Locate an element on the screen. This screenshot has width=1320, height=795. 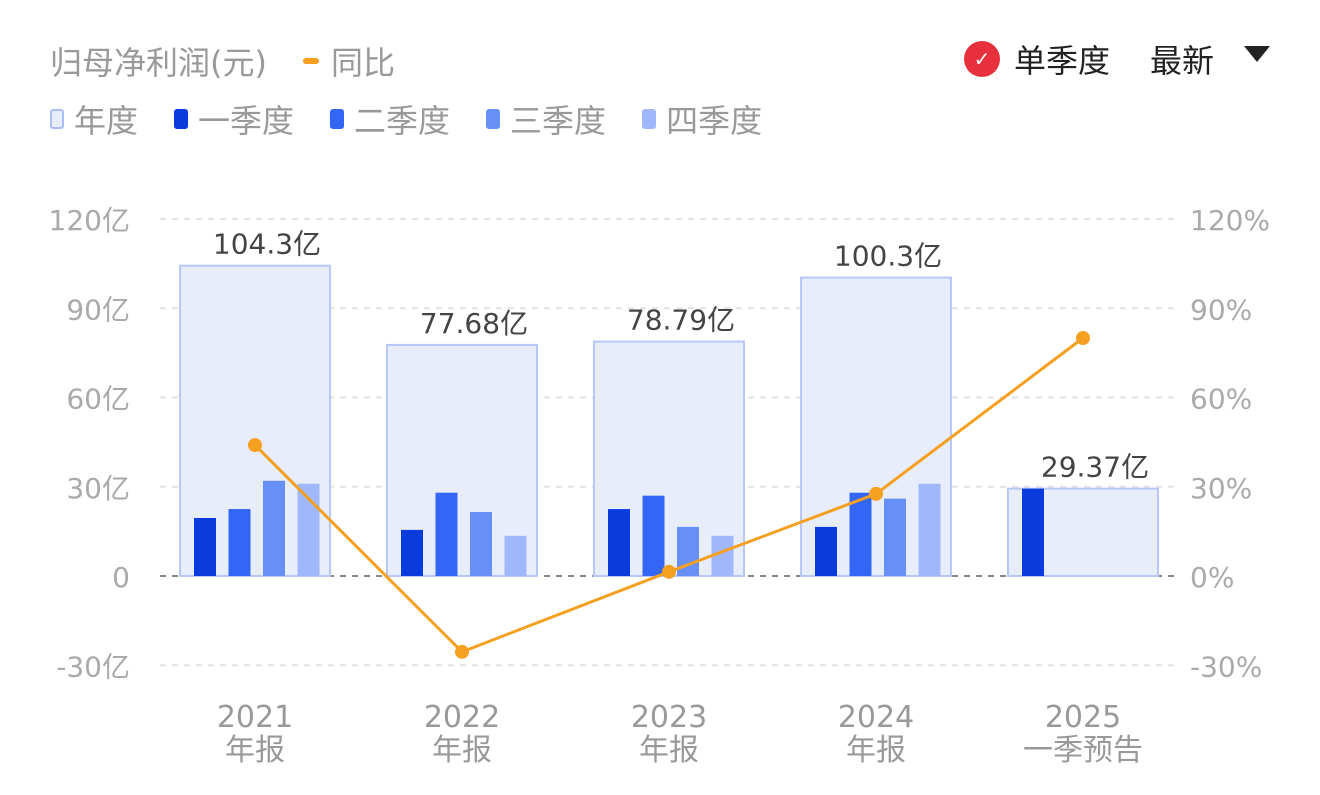
right-tick-label: 90% is located at coordinates (1221, 309).